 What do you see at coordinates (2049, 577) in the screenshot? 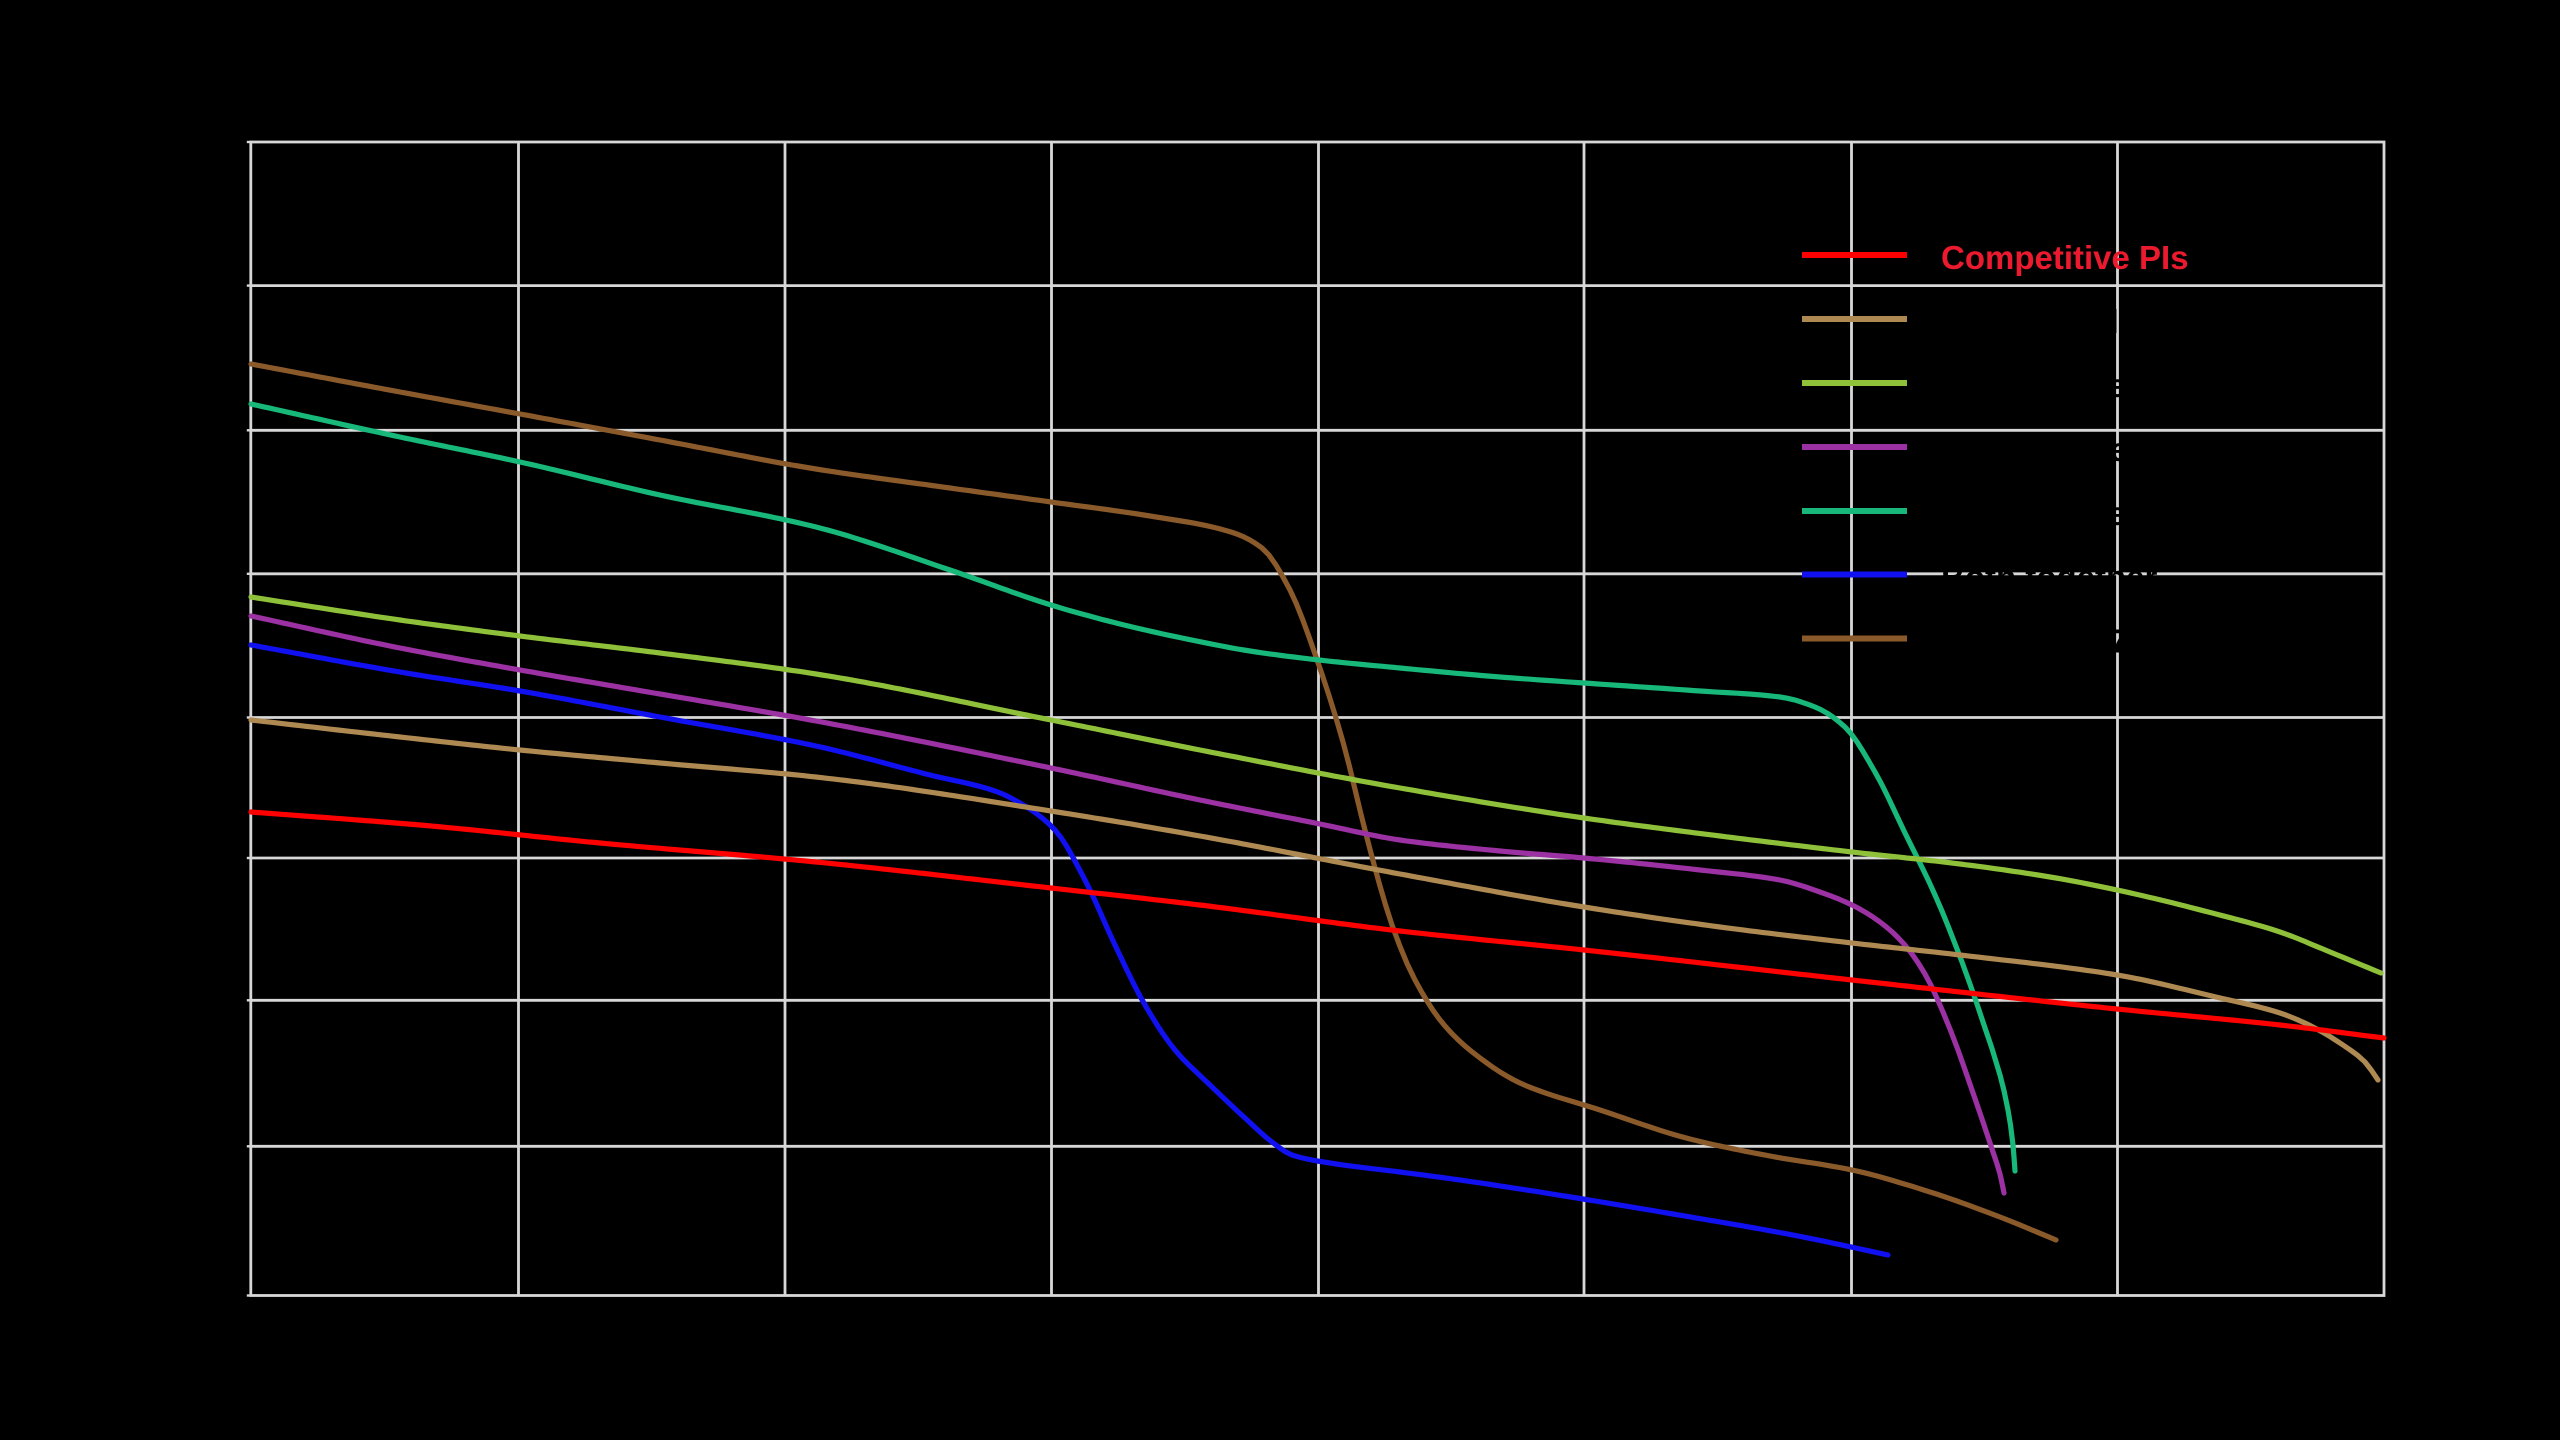
I see `svg-text: Both together` at bounding box center [2049, 577].